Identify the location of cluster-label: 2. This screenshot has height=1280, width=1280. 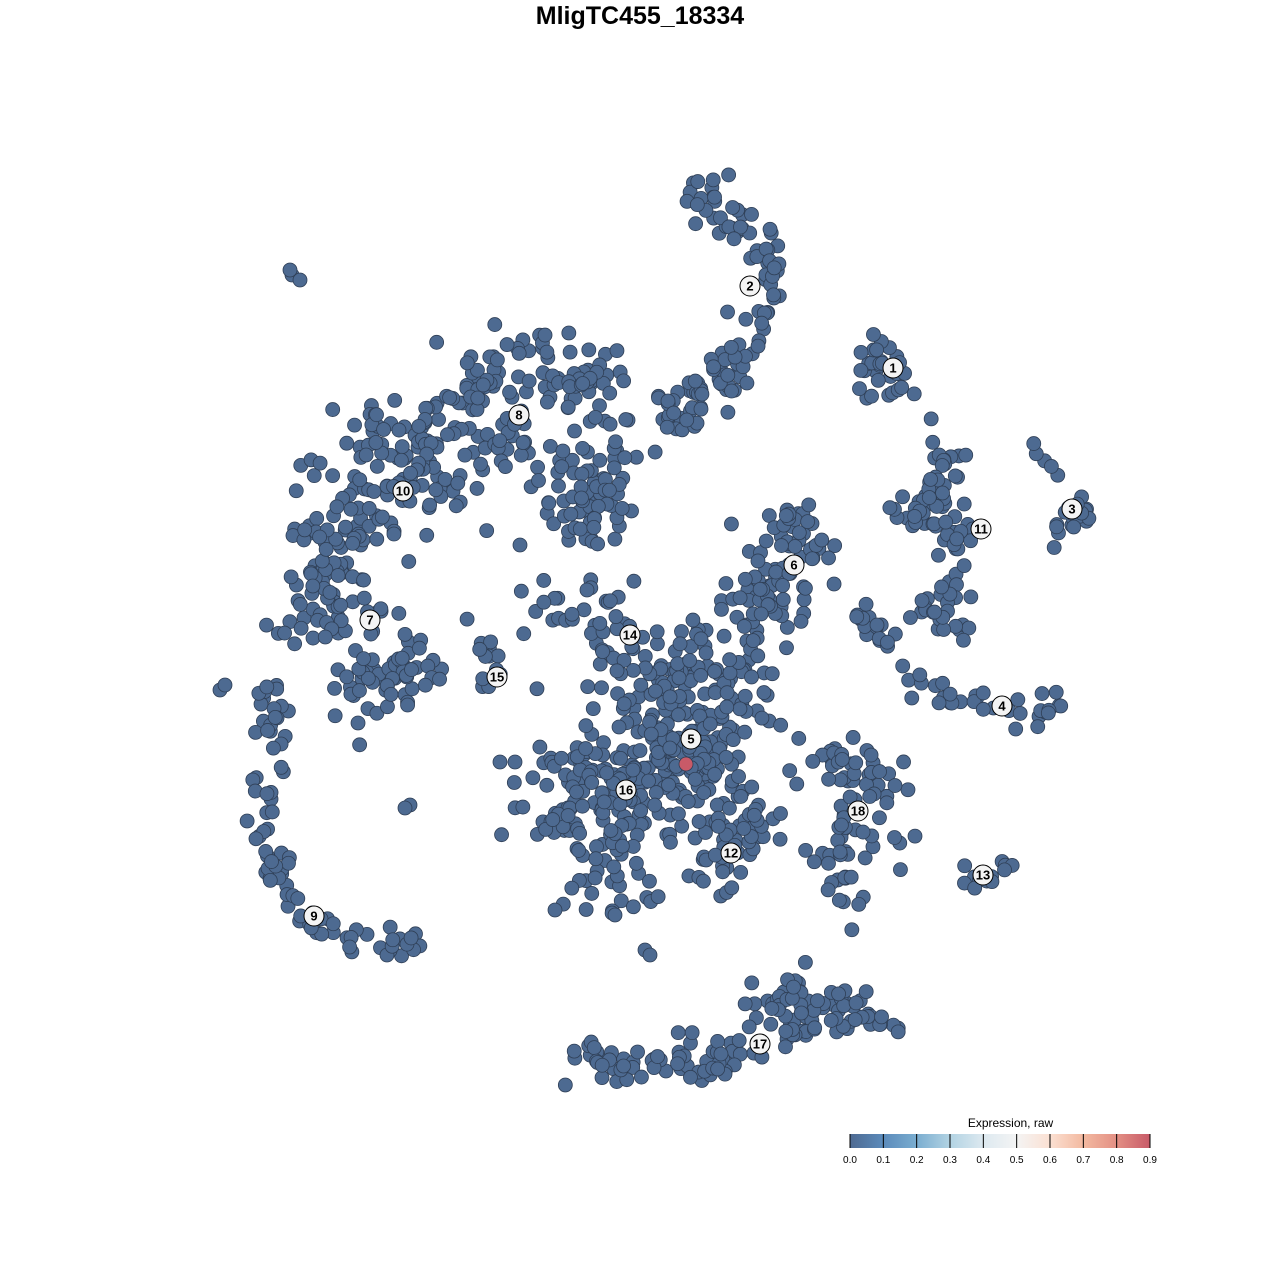
(749, 286).